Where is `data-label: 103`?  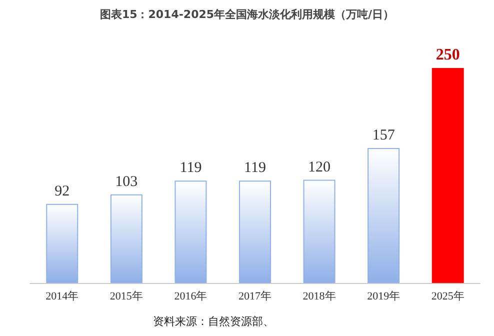 data-label: 103 is located at coordinates (126, 182).